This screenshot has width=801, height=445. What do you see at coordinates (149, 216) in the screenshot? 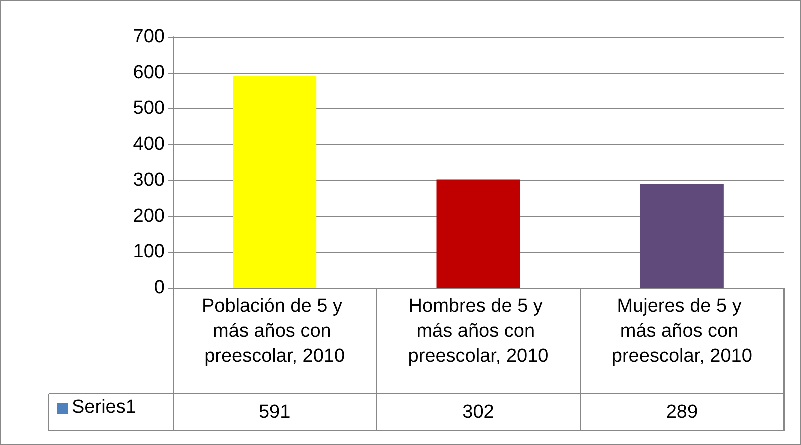
I see `y-tick-label: 200` at bounding box center [149, 216].